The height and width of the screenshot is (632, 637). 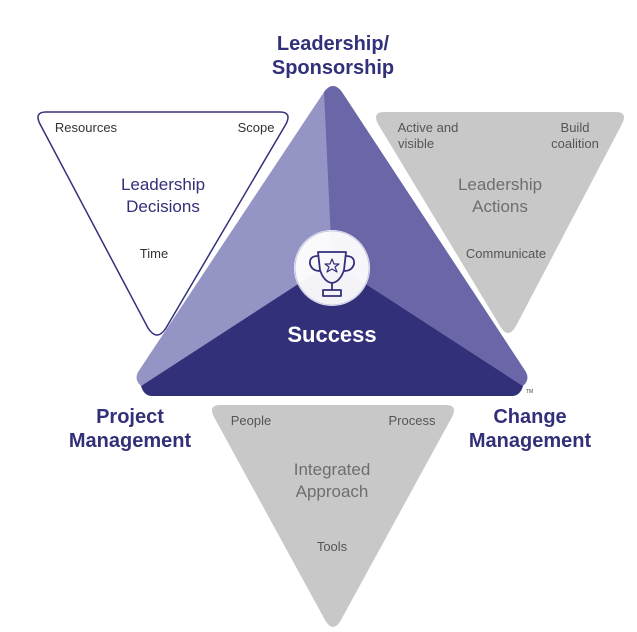 I want to click on trophy-icon, so click(x=332, y=274).